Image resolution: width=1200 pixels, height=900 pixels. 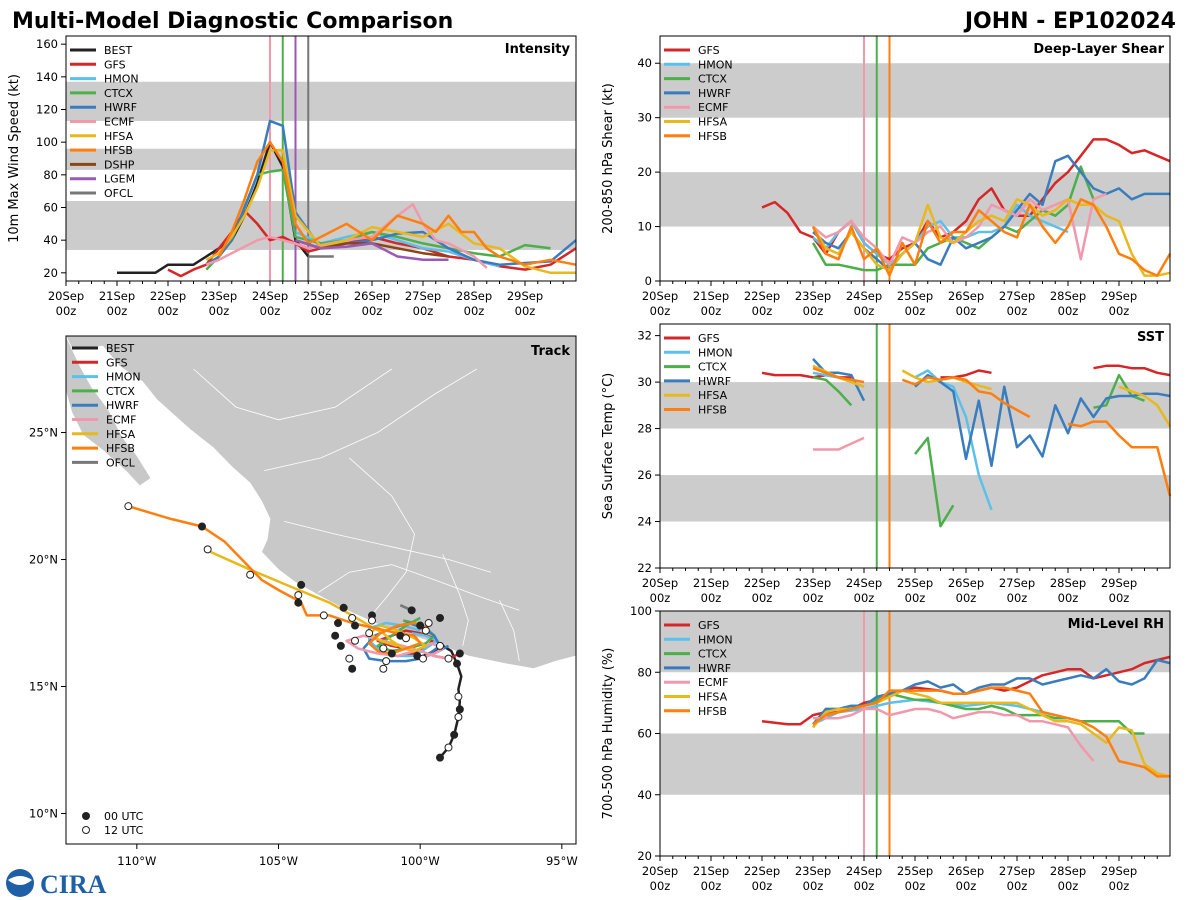 What do you see at coordinates (420, 861) in the screenshot?
I see `lon-tick-label: 100°W` at bounding box center [420, 861].